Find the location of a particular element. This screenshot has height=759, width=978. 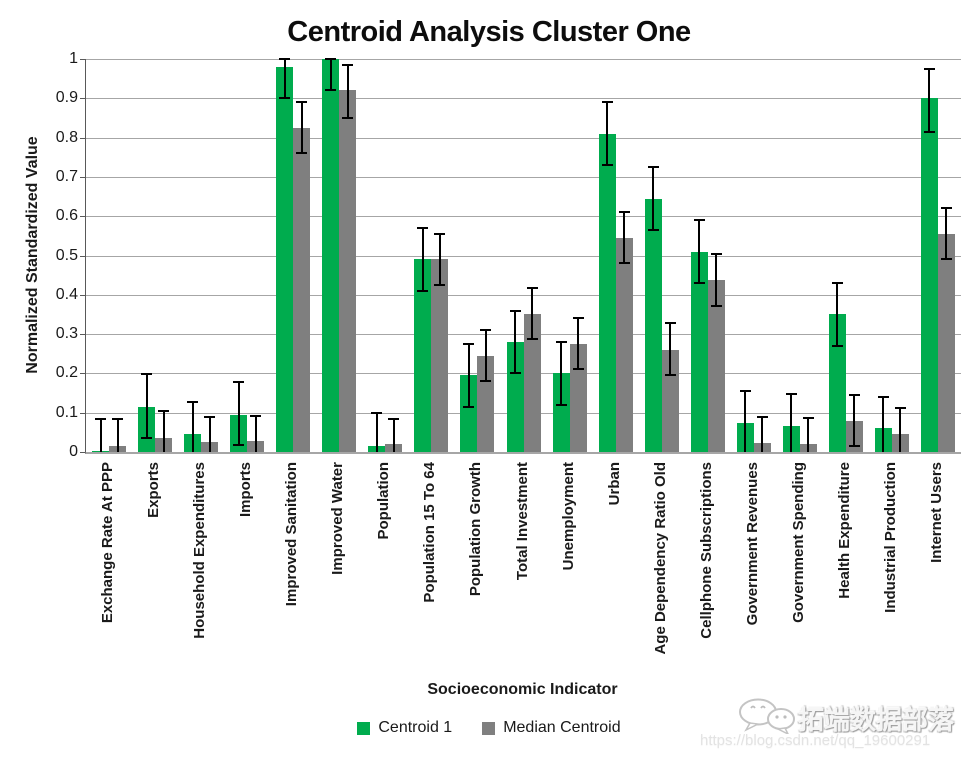

legend-swatch is located at coordinates (364, 728).